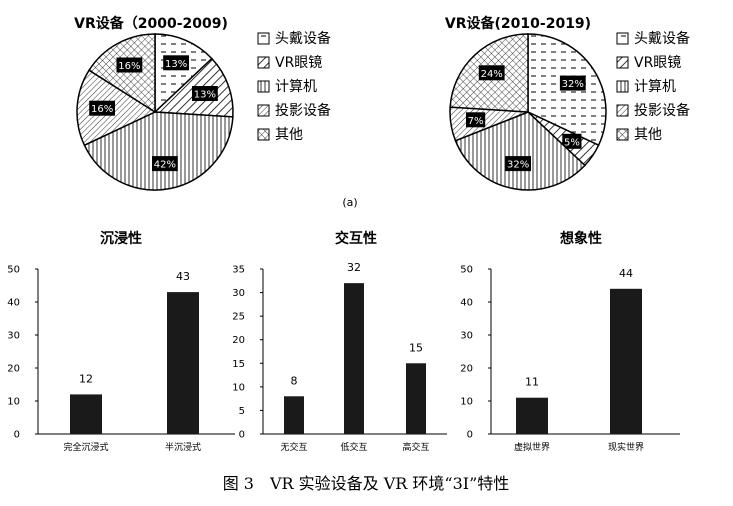 This screenshot has width=733, height=506. I want to click on bar-chart-immersion: 沉浸性 0 10 20 30 40 50 12 完全沉浸式 43 半沉浸式, so click(121, 341).